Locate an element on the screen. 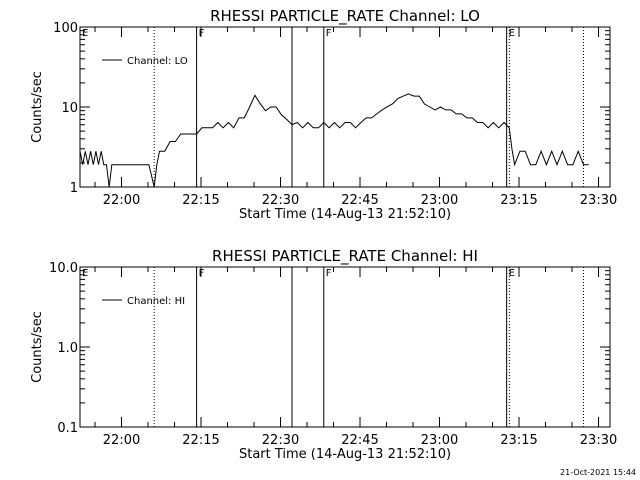 This screenshot has width=640, height=480. plot-timestamp: 21-Oct-2021 15:44 is located at coordinates (598, 472).